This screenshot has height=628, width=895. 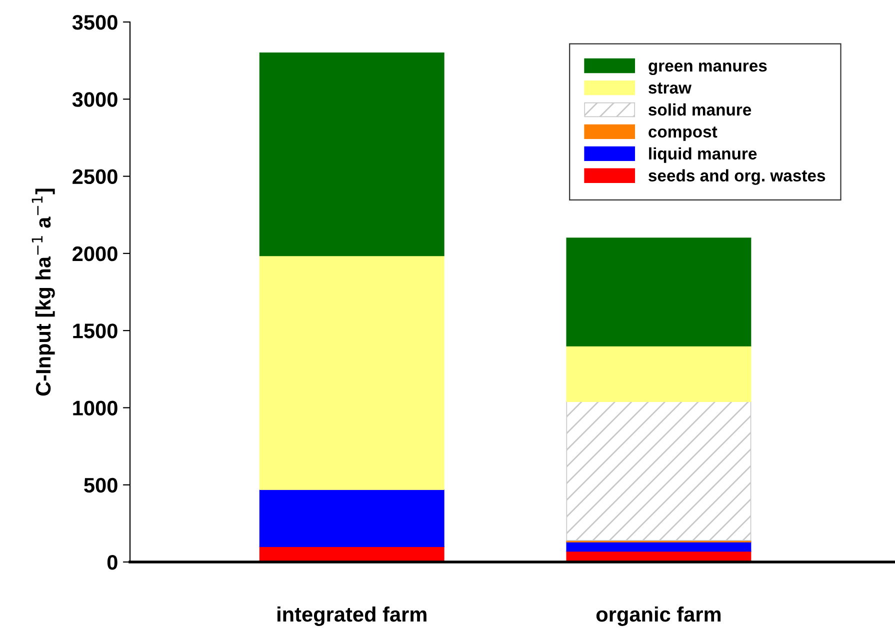 What do you see at coordinates (43, 292) in the screenshot?
I see `y-axis-title: C-Input [kg ha$^{−1}$ a$^{−1}$]` at bounding box center [43, 292].